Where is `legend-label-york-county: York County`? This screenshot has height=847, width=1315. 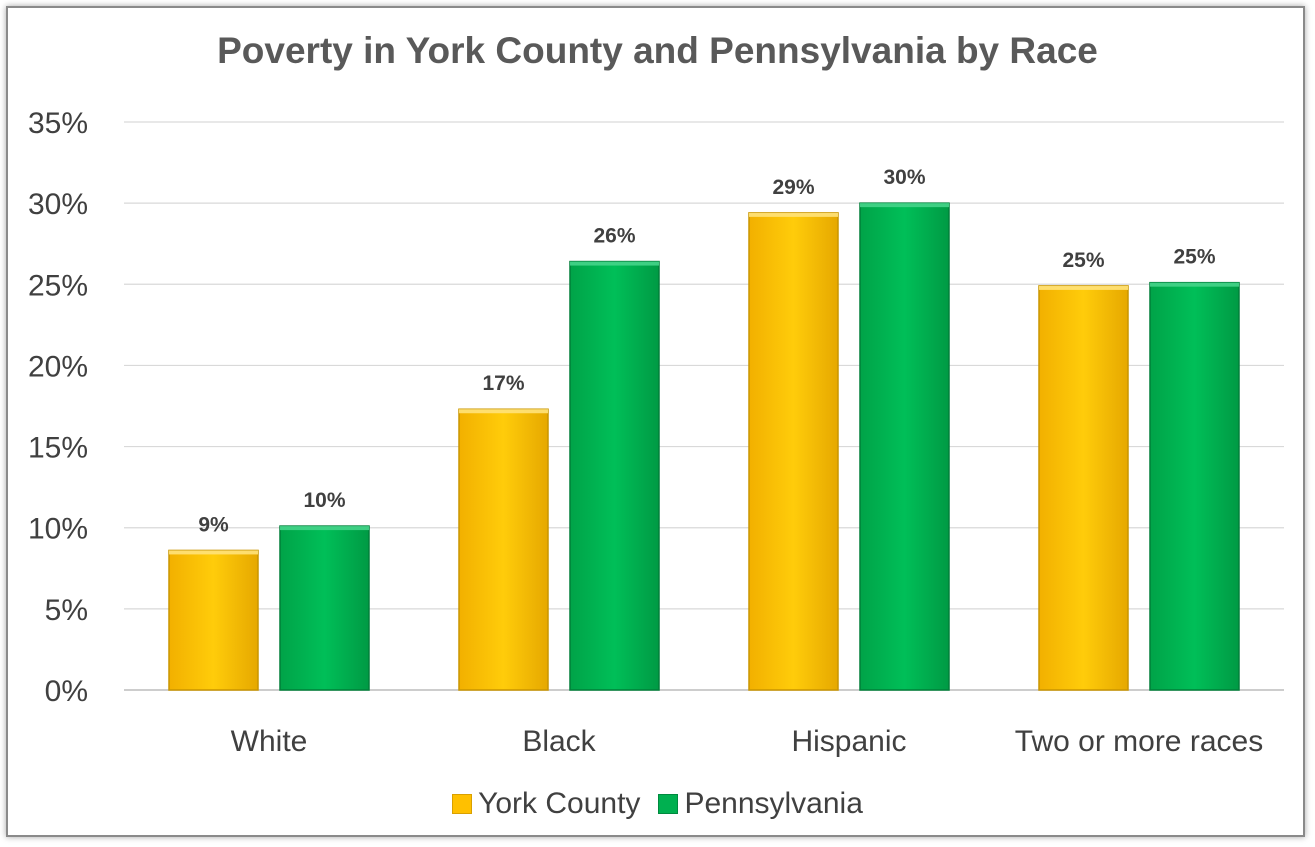
legend-label-york-county: York County is located at coordinates (559, 803).